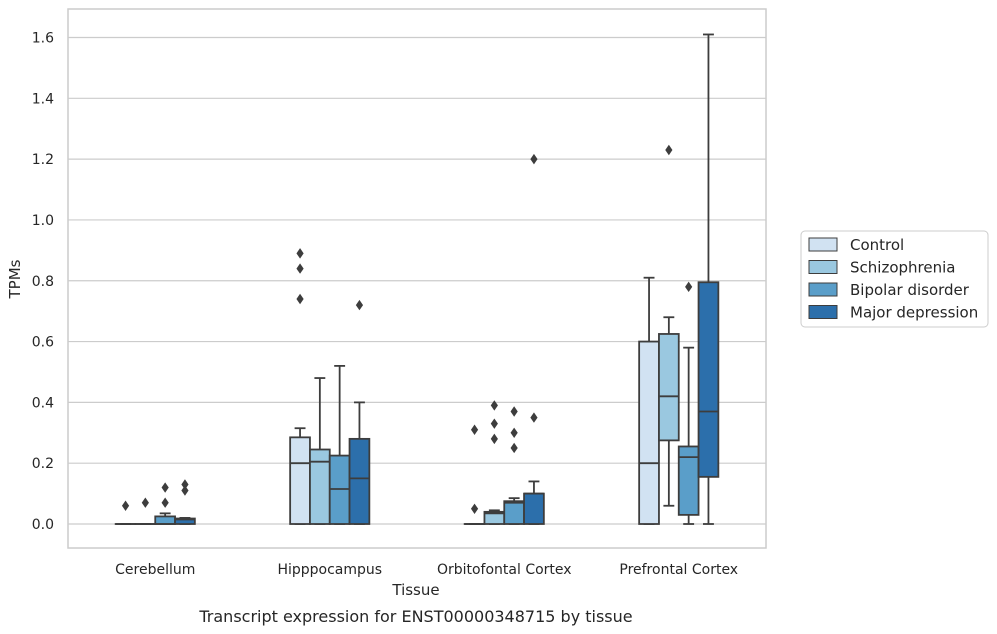 Image resolution: width=997 pixels, height=634 pixels. What do you see at coordinates (914, 313) in the screenshot?
I see `legend-label: Major depression` at bounding box center [914, 313].